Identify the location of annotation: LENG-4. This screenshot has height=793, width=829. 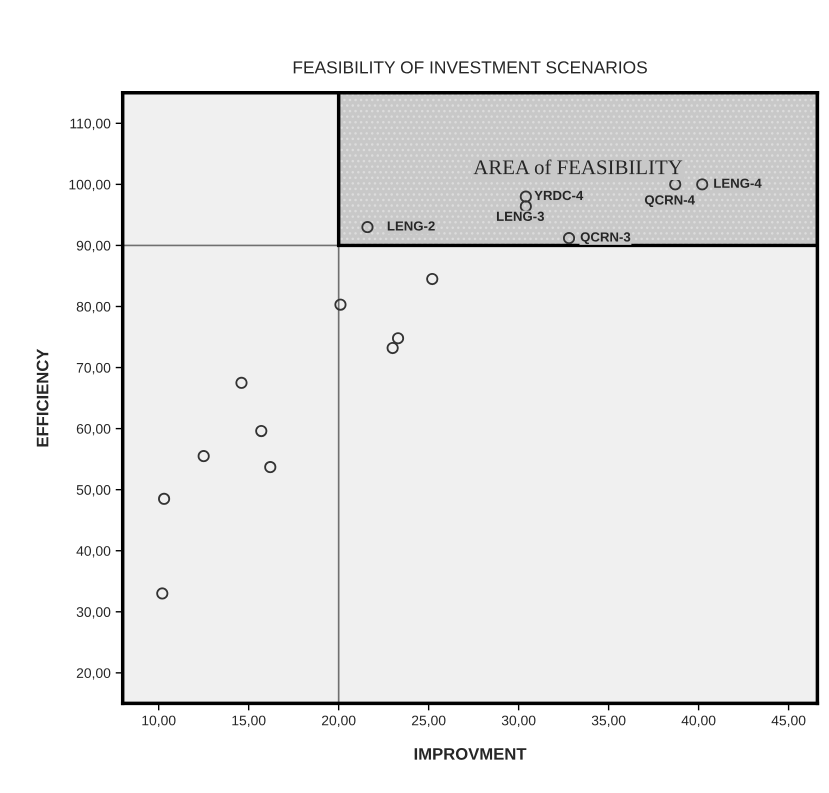
(738, 183).